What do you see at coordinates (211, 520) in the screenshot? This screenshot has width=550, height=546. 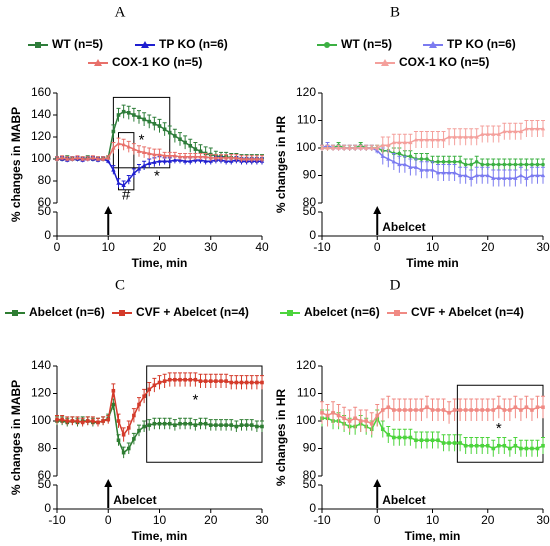 I see `x-tick-label: 20` at bounding box center [211, 520].